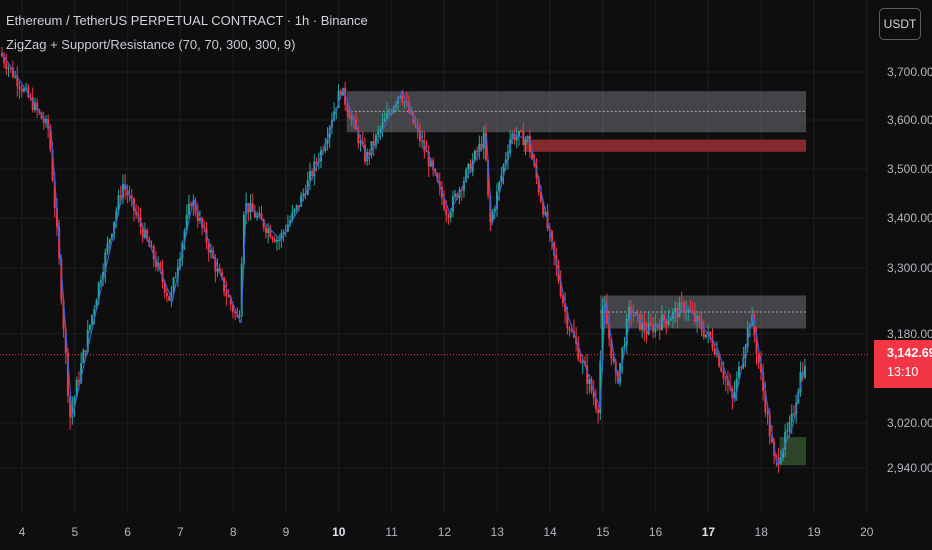 Image resolution: width=932 pixels, height=550 pixels. Describe the element at coordinates (900, 24) in the screenshot. I see `currency-button: USDT` at that location.